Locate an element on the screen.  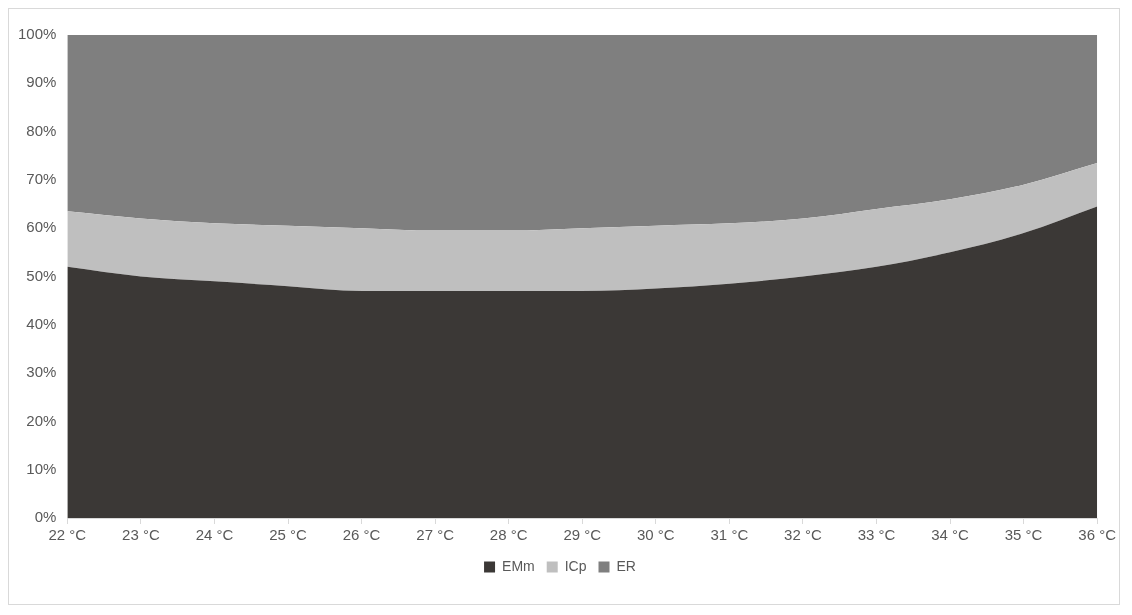
x-tick-label: 26 °C is located at coordinates (361, 535).